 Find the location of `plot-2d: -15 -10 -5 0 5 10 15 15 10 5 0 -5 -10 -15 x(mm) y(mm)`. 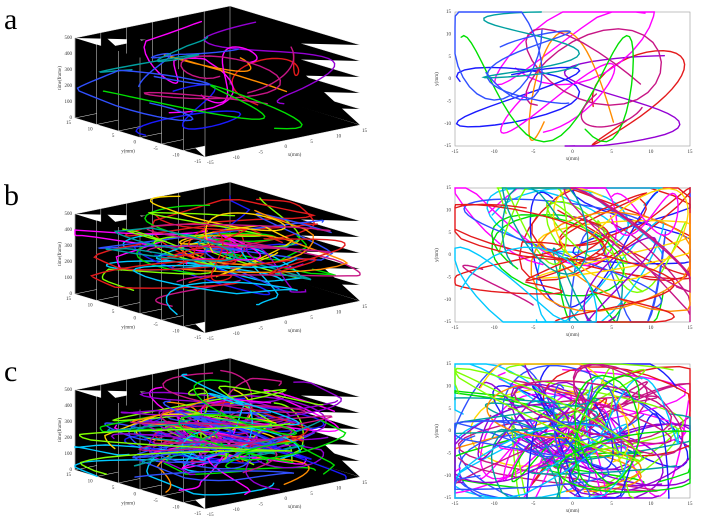

plot-2d: -15 -10 -5 0 5 10 15 15 10 5 0 -5 -10 -15 x(mm) y(mm) is located at coordinates (564, 86).